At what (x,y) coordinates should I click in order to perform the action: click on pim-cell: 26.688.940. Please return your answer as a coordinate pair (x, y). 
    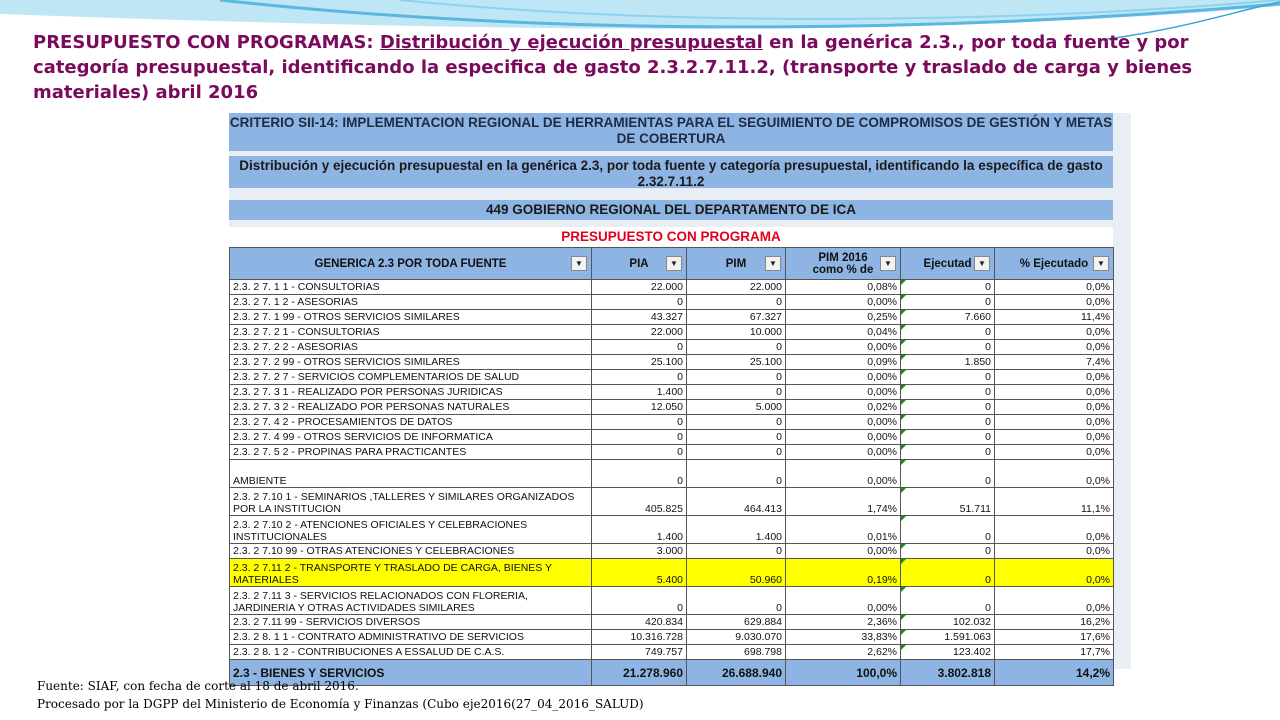
    Looking at the image, I should click on (736, 672).